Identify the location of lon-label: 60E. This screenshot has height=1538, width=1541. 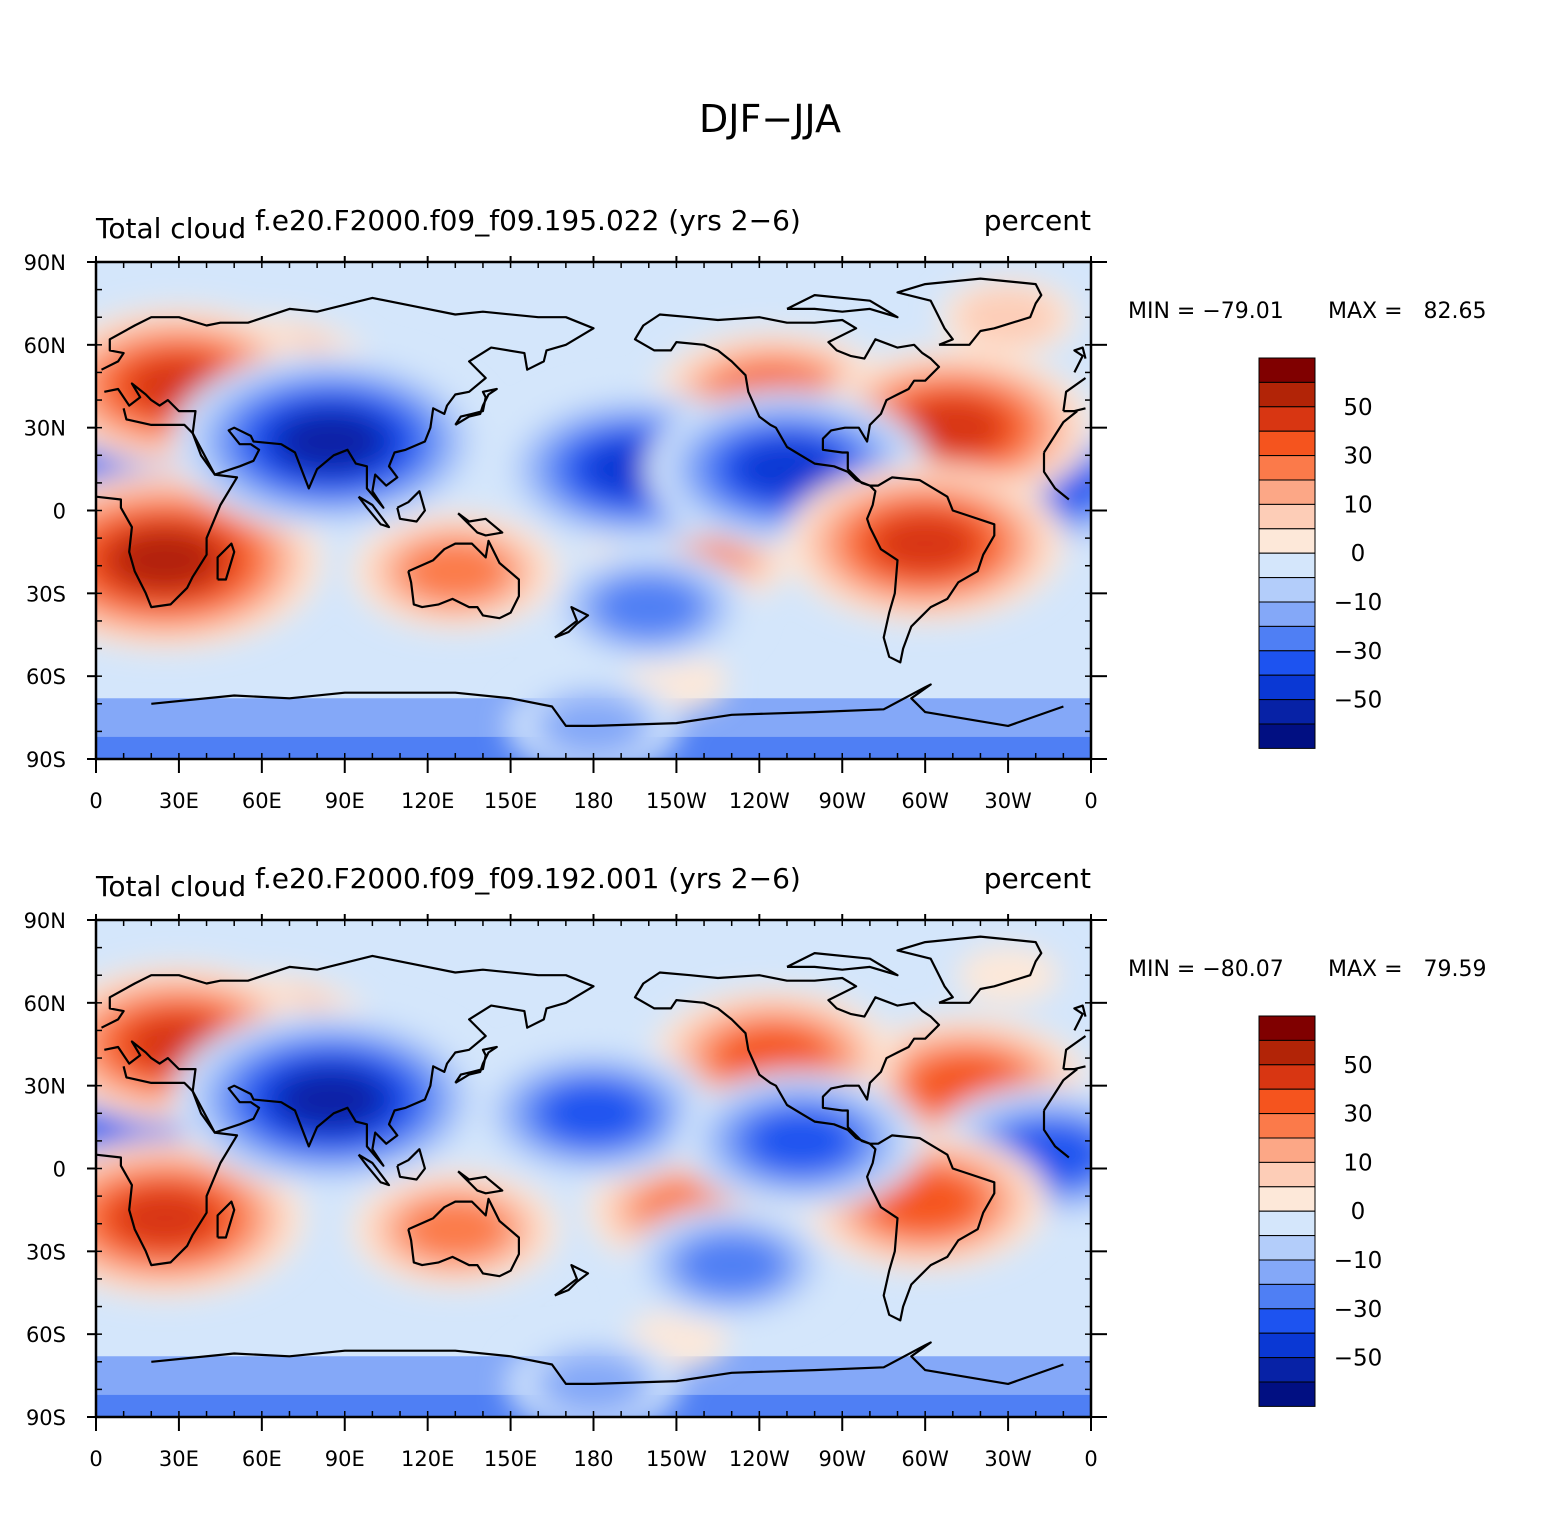
(262, 801).